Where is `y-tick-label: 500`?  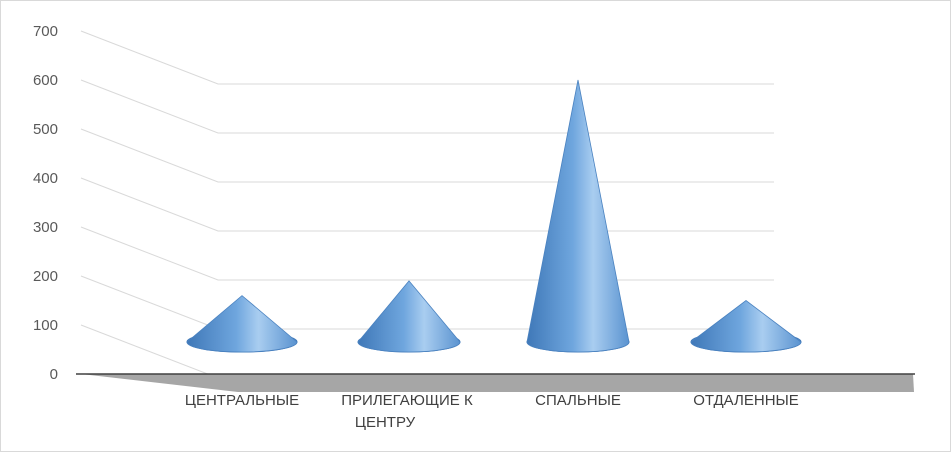
y-tick-label: 500 is located at coordinates (45, 129).